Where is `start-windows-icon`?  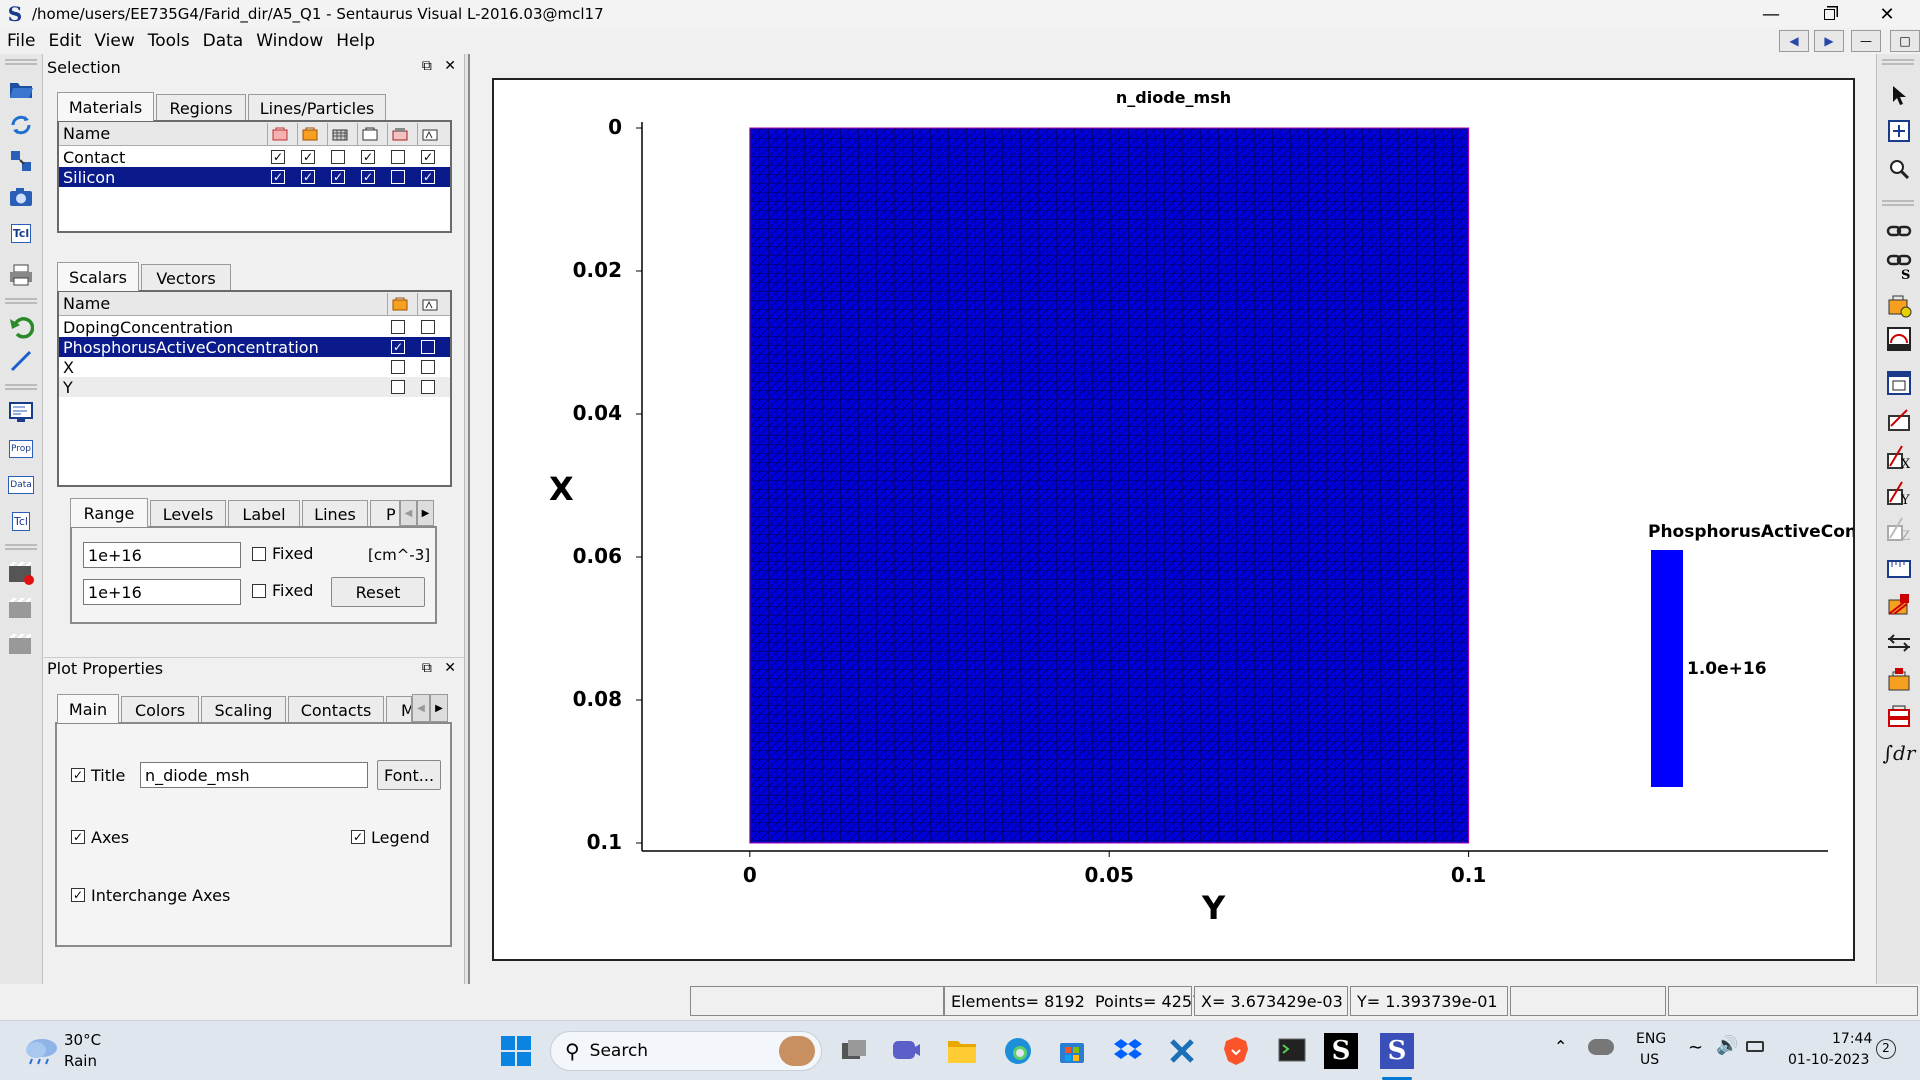 start-windows-icon is located at coordinates (516, 1051).